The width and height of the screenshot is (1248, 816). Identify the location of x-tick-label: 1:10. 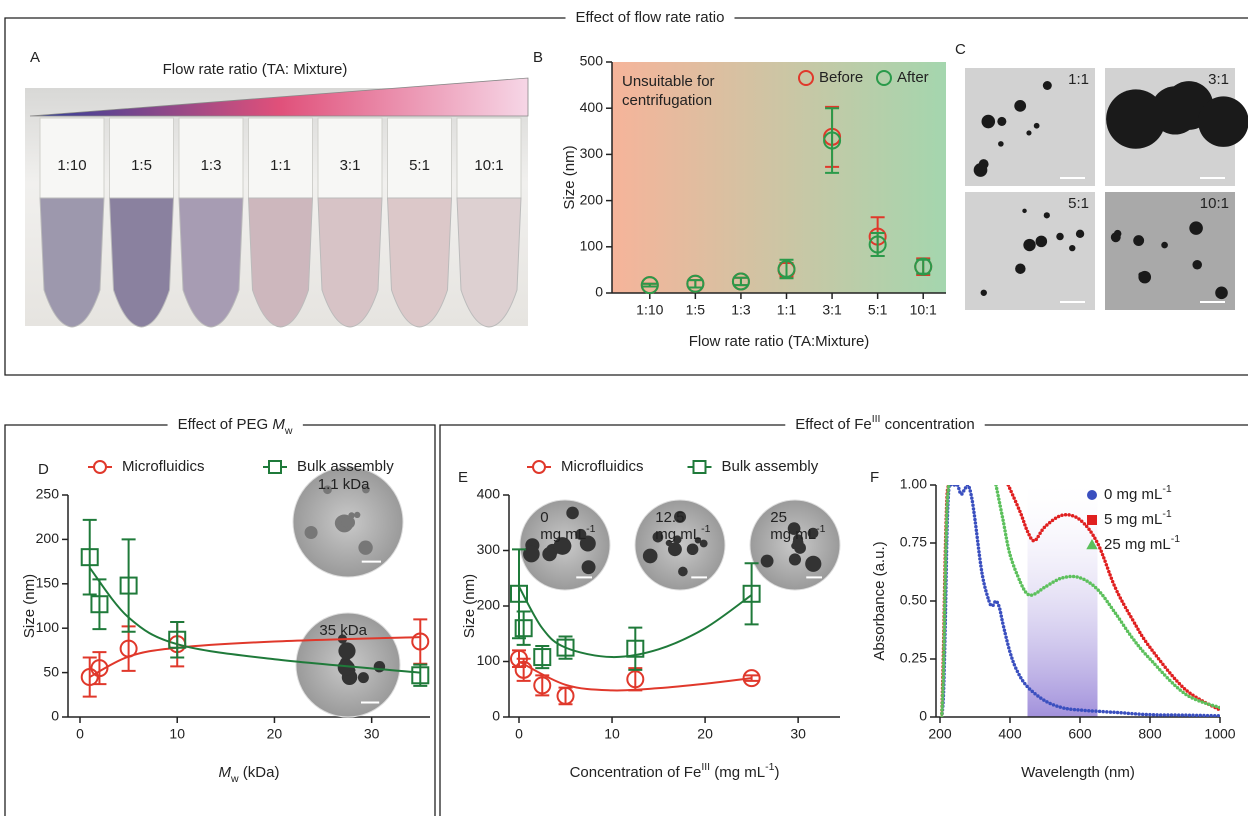
(649, 310).